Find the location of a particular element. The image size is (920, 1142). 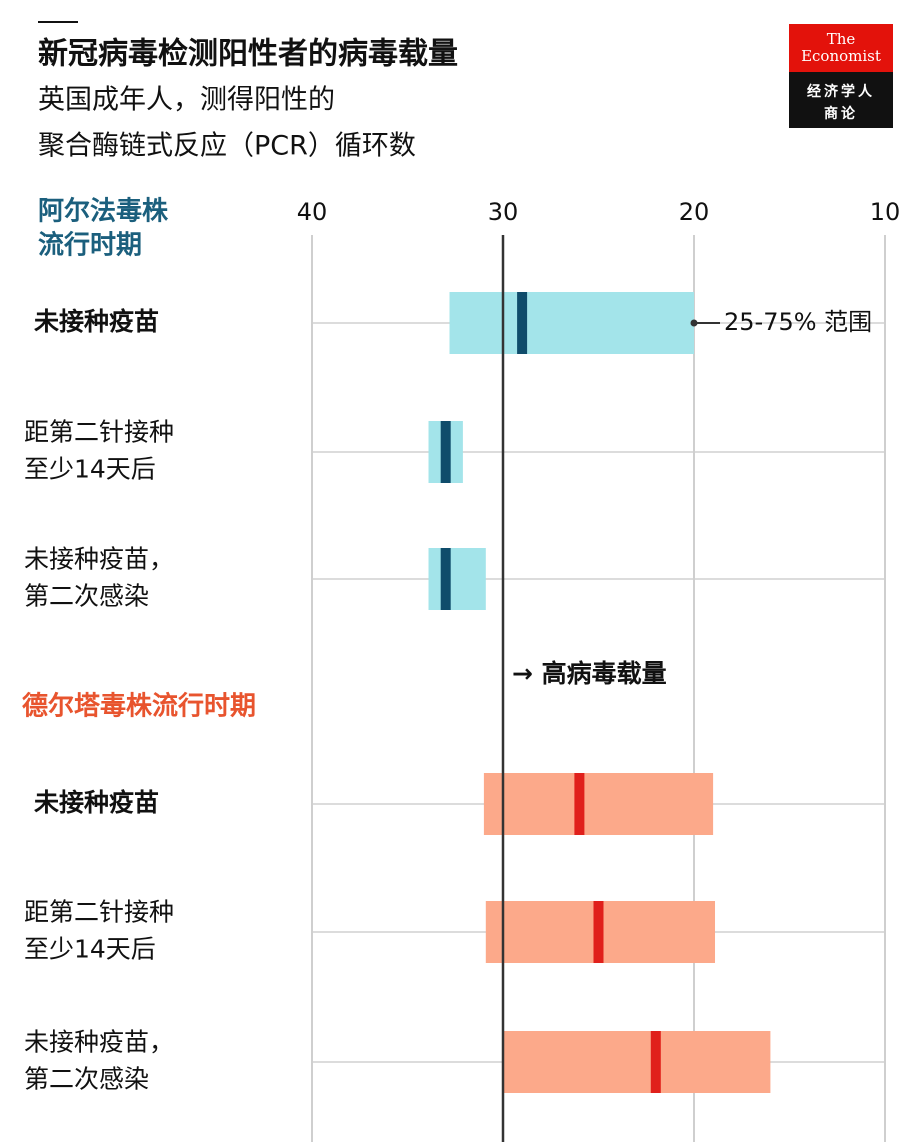

x-tick-label: 30 is located at coordinates (503, 212).